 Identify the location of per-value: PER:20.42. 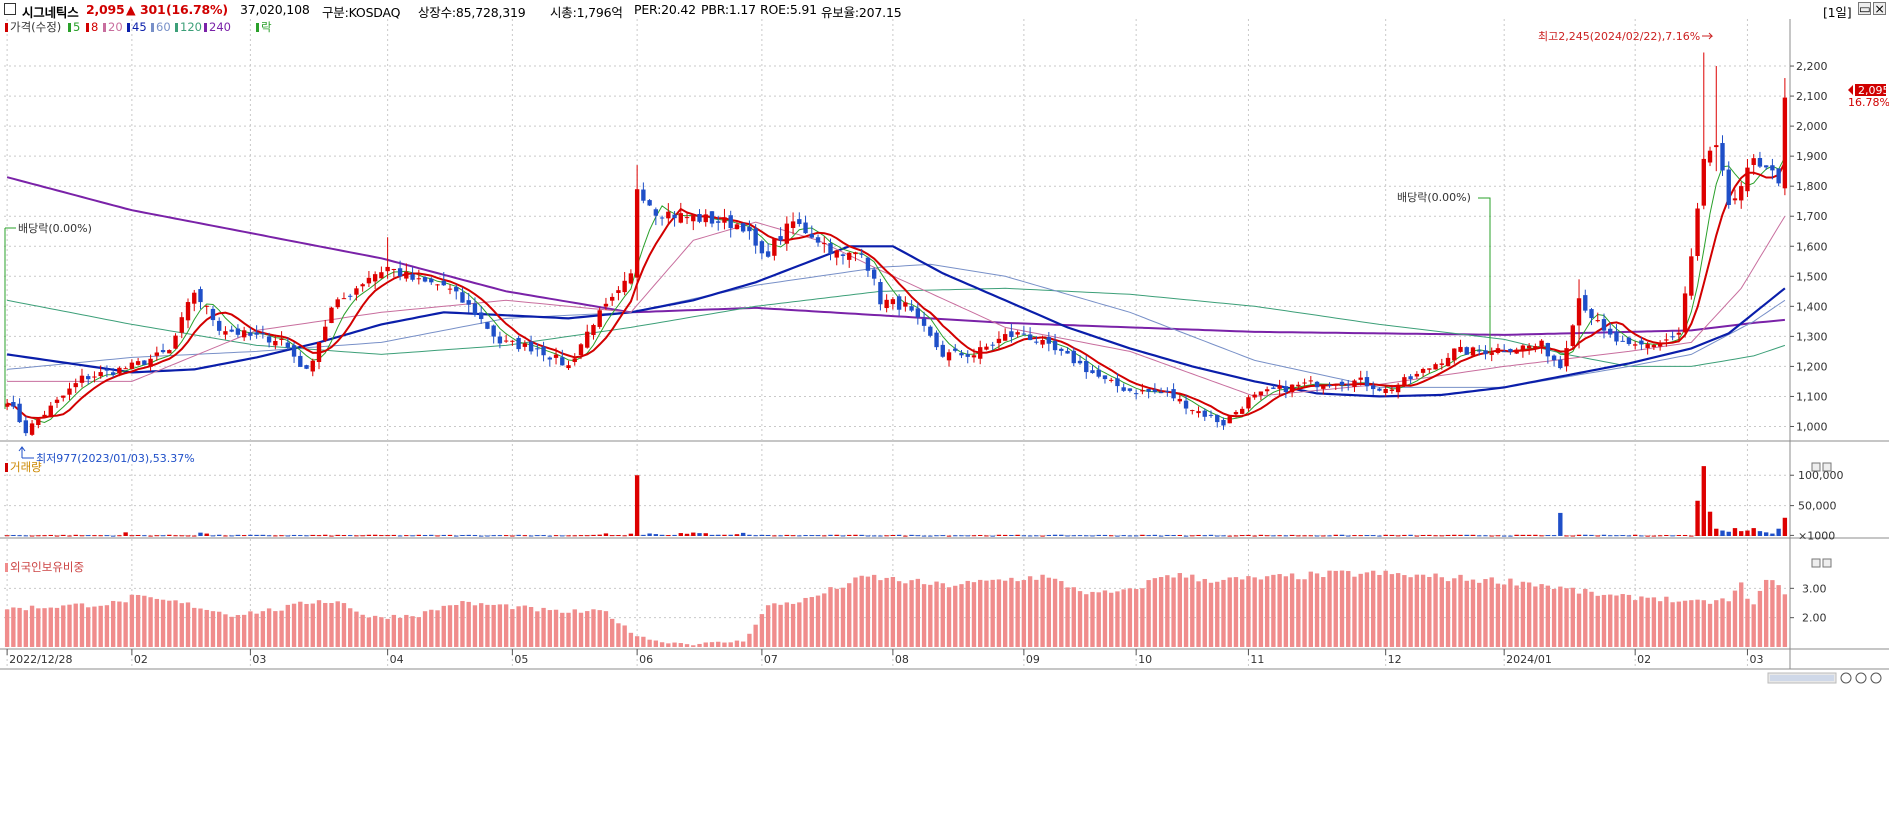
(665, 9).